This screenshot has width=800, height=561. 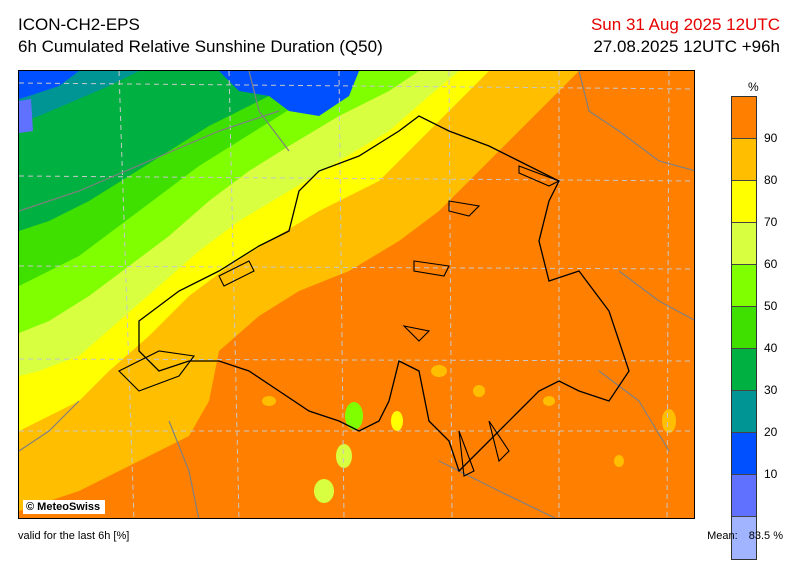 I want to click on legend-tick-label: 10, so click(x=771, y=474).